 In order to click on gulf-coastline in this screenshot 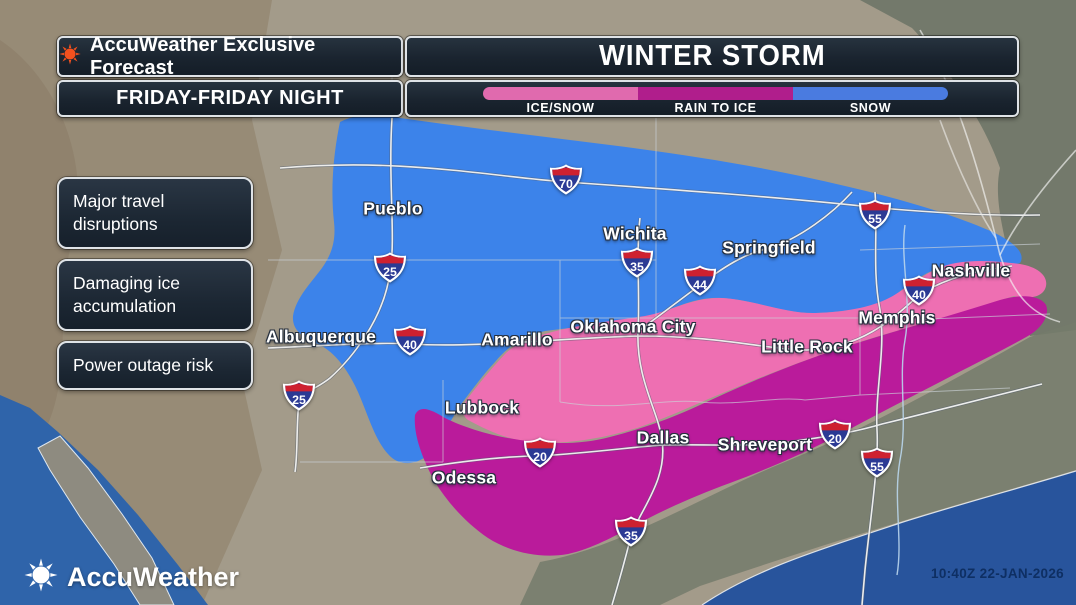, I will do `click(888, 537)`.